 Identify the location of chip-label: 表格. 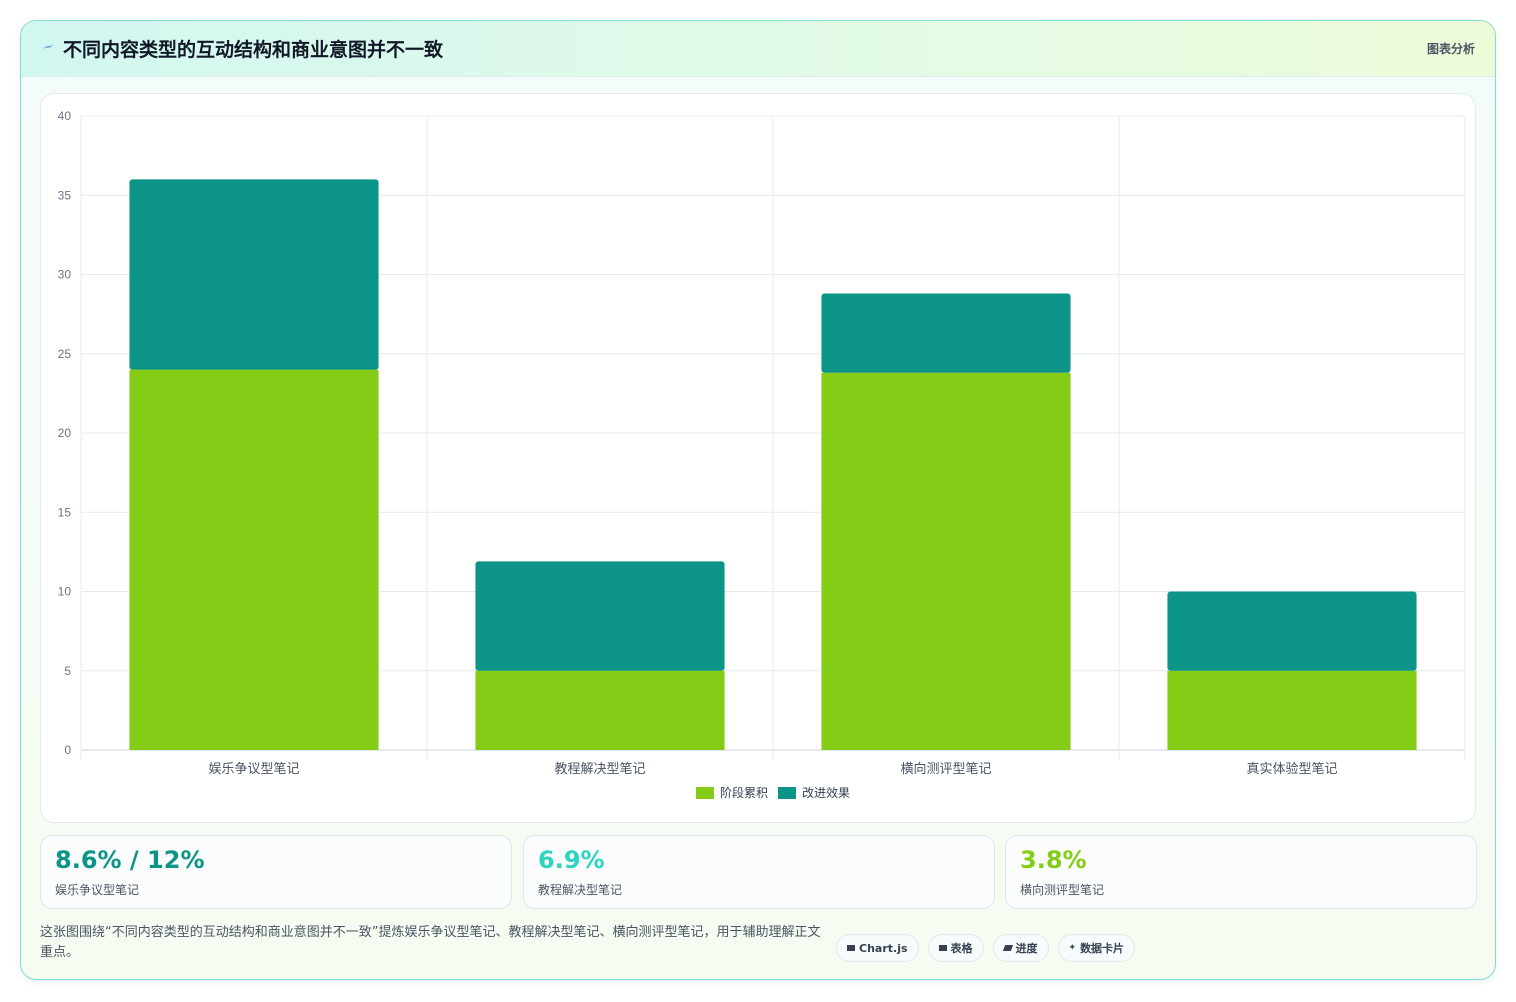
(961, 948).